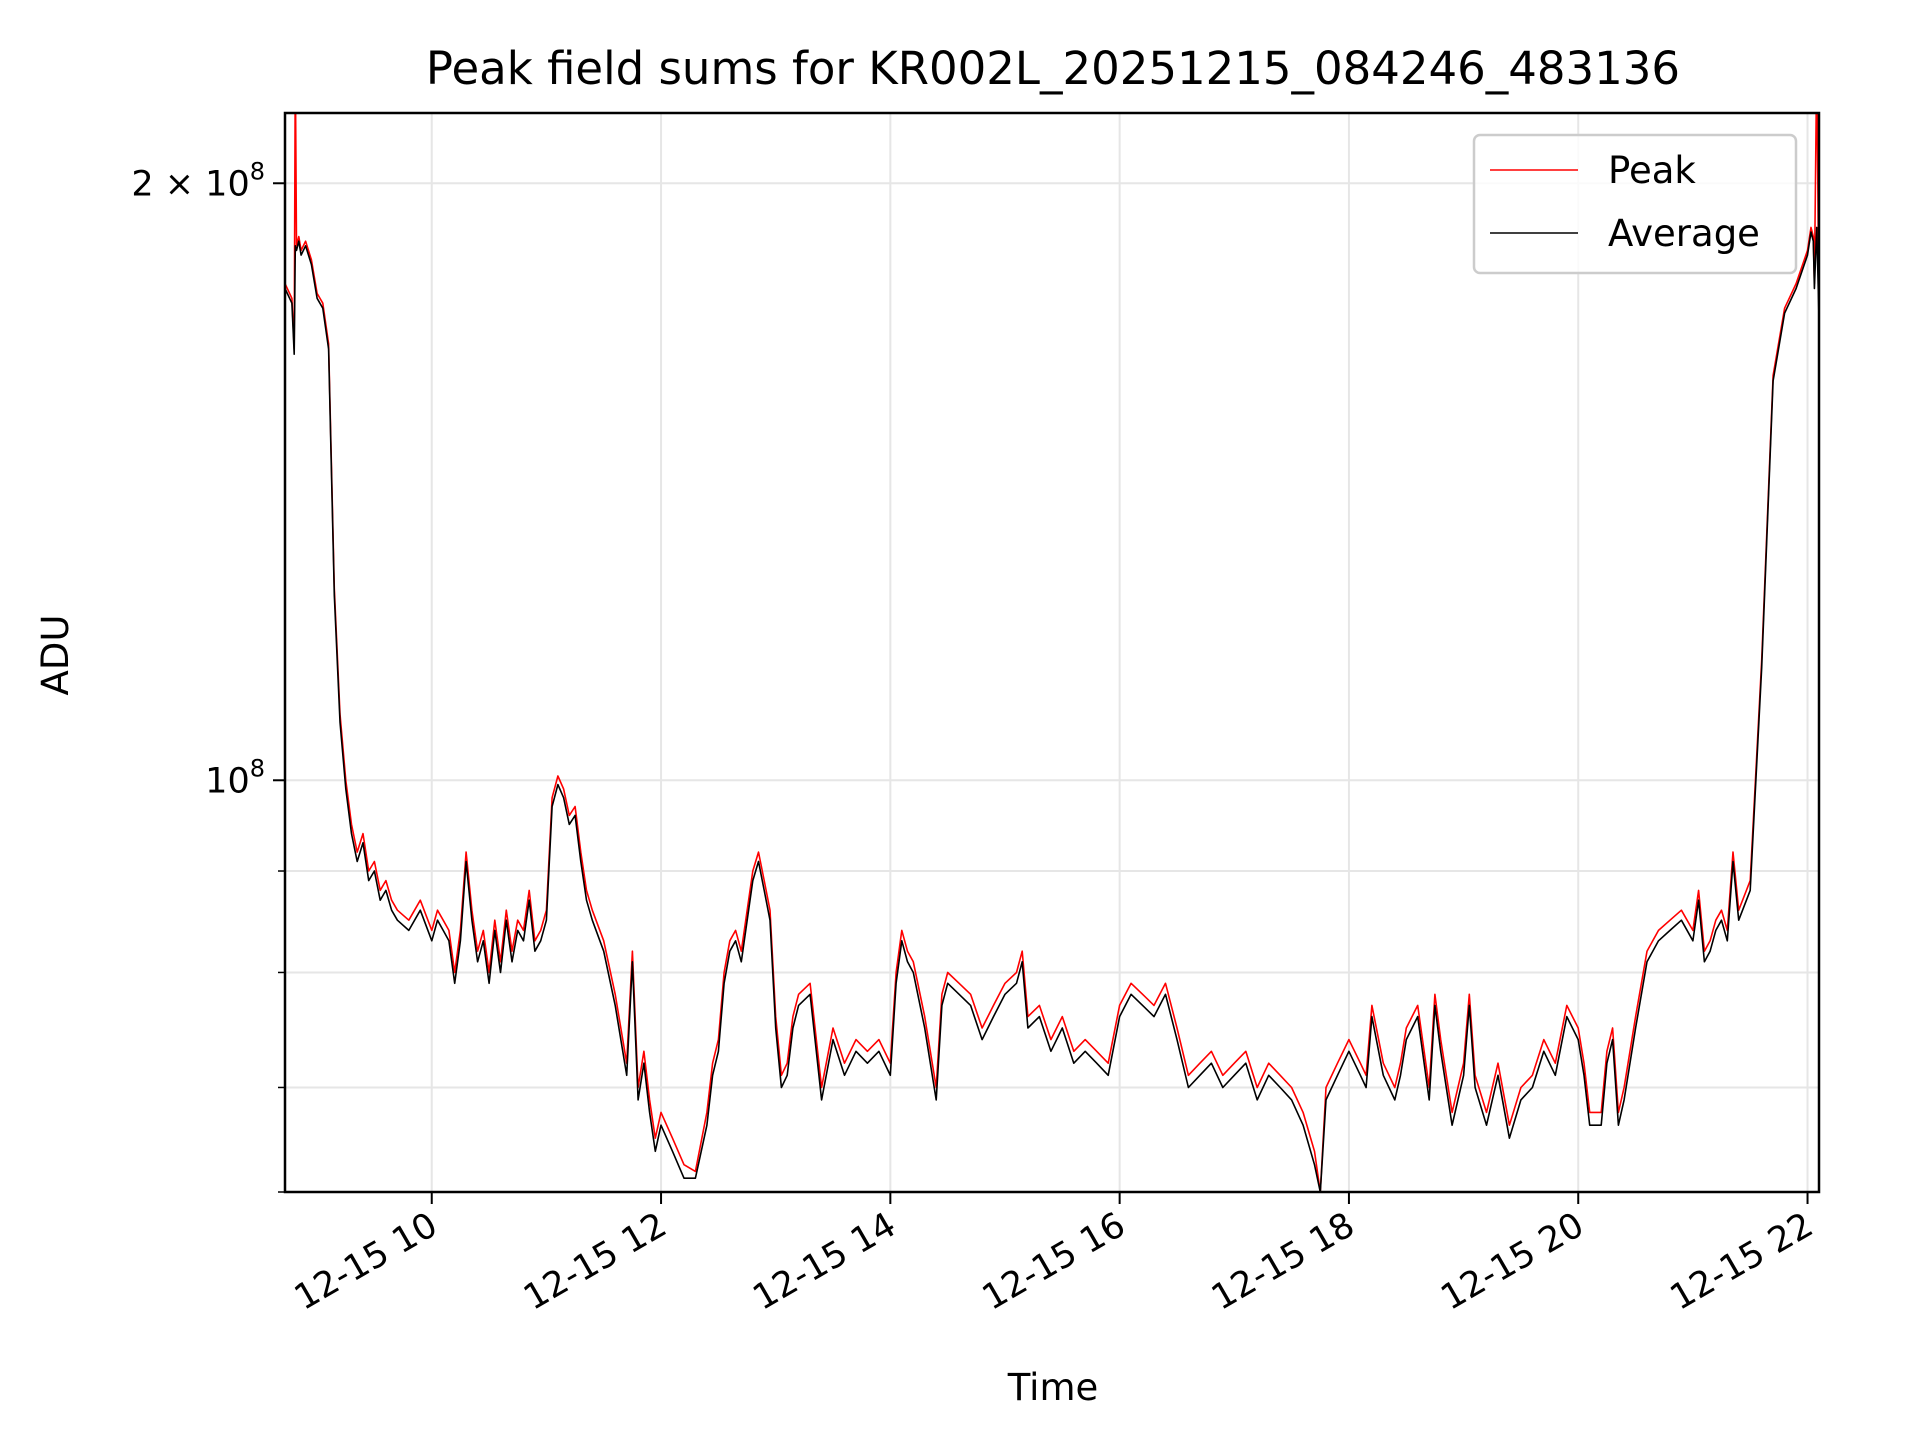 This screenshot has width=1920, height=1440. I want to click on y-axis-ticks: 108 2 × 108, so click(208, 675).